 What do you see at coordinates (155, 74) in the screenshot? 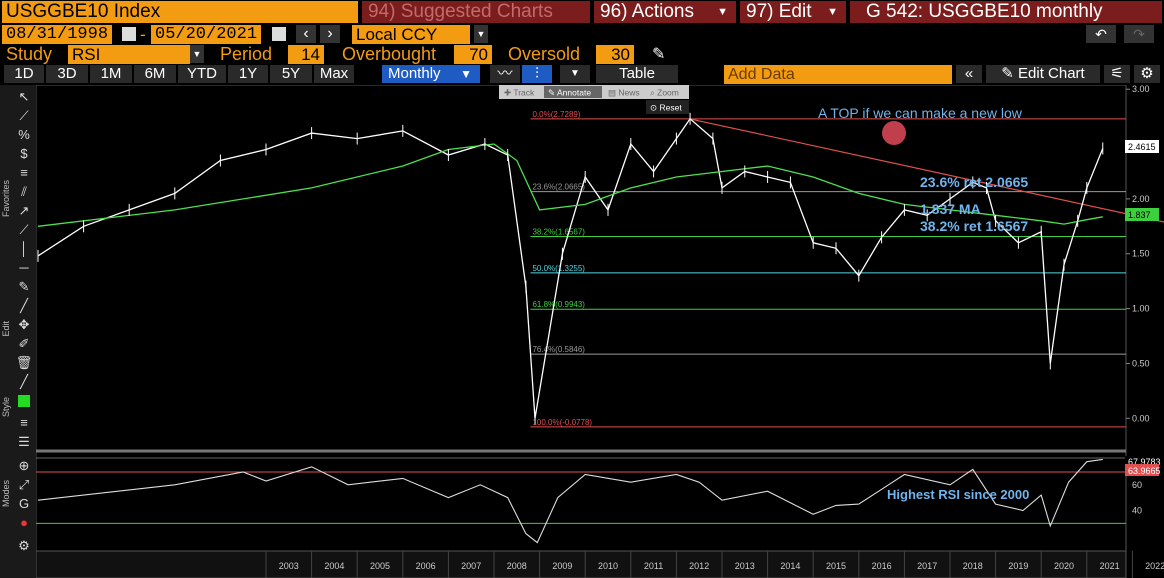
I see `timeframe-6m-button: 6M` at bounding box center [155, 74].